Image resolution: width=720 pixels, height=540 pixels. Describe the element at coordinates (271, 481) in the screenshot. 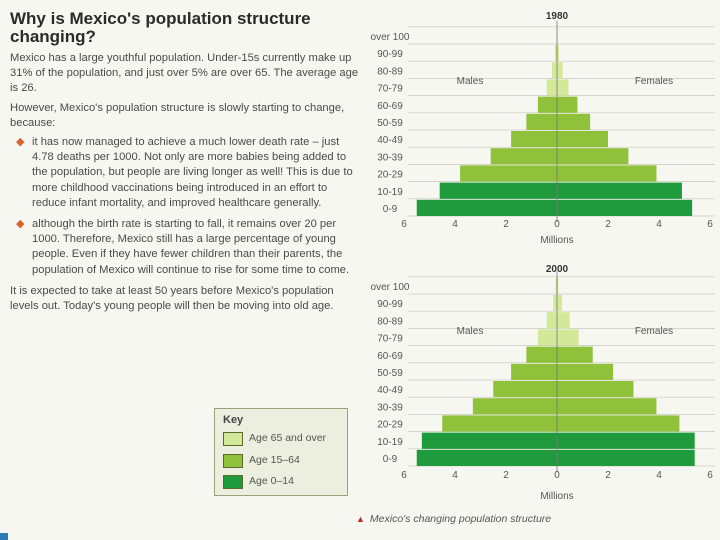

I see `key-label: Age 0–14` at that location.